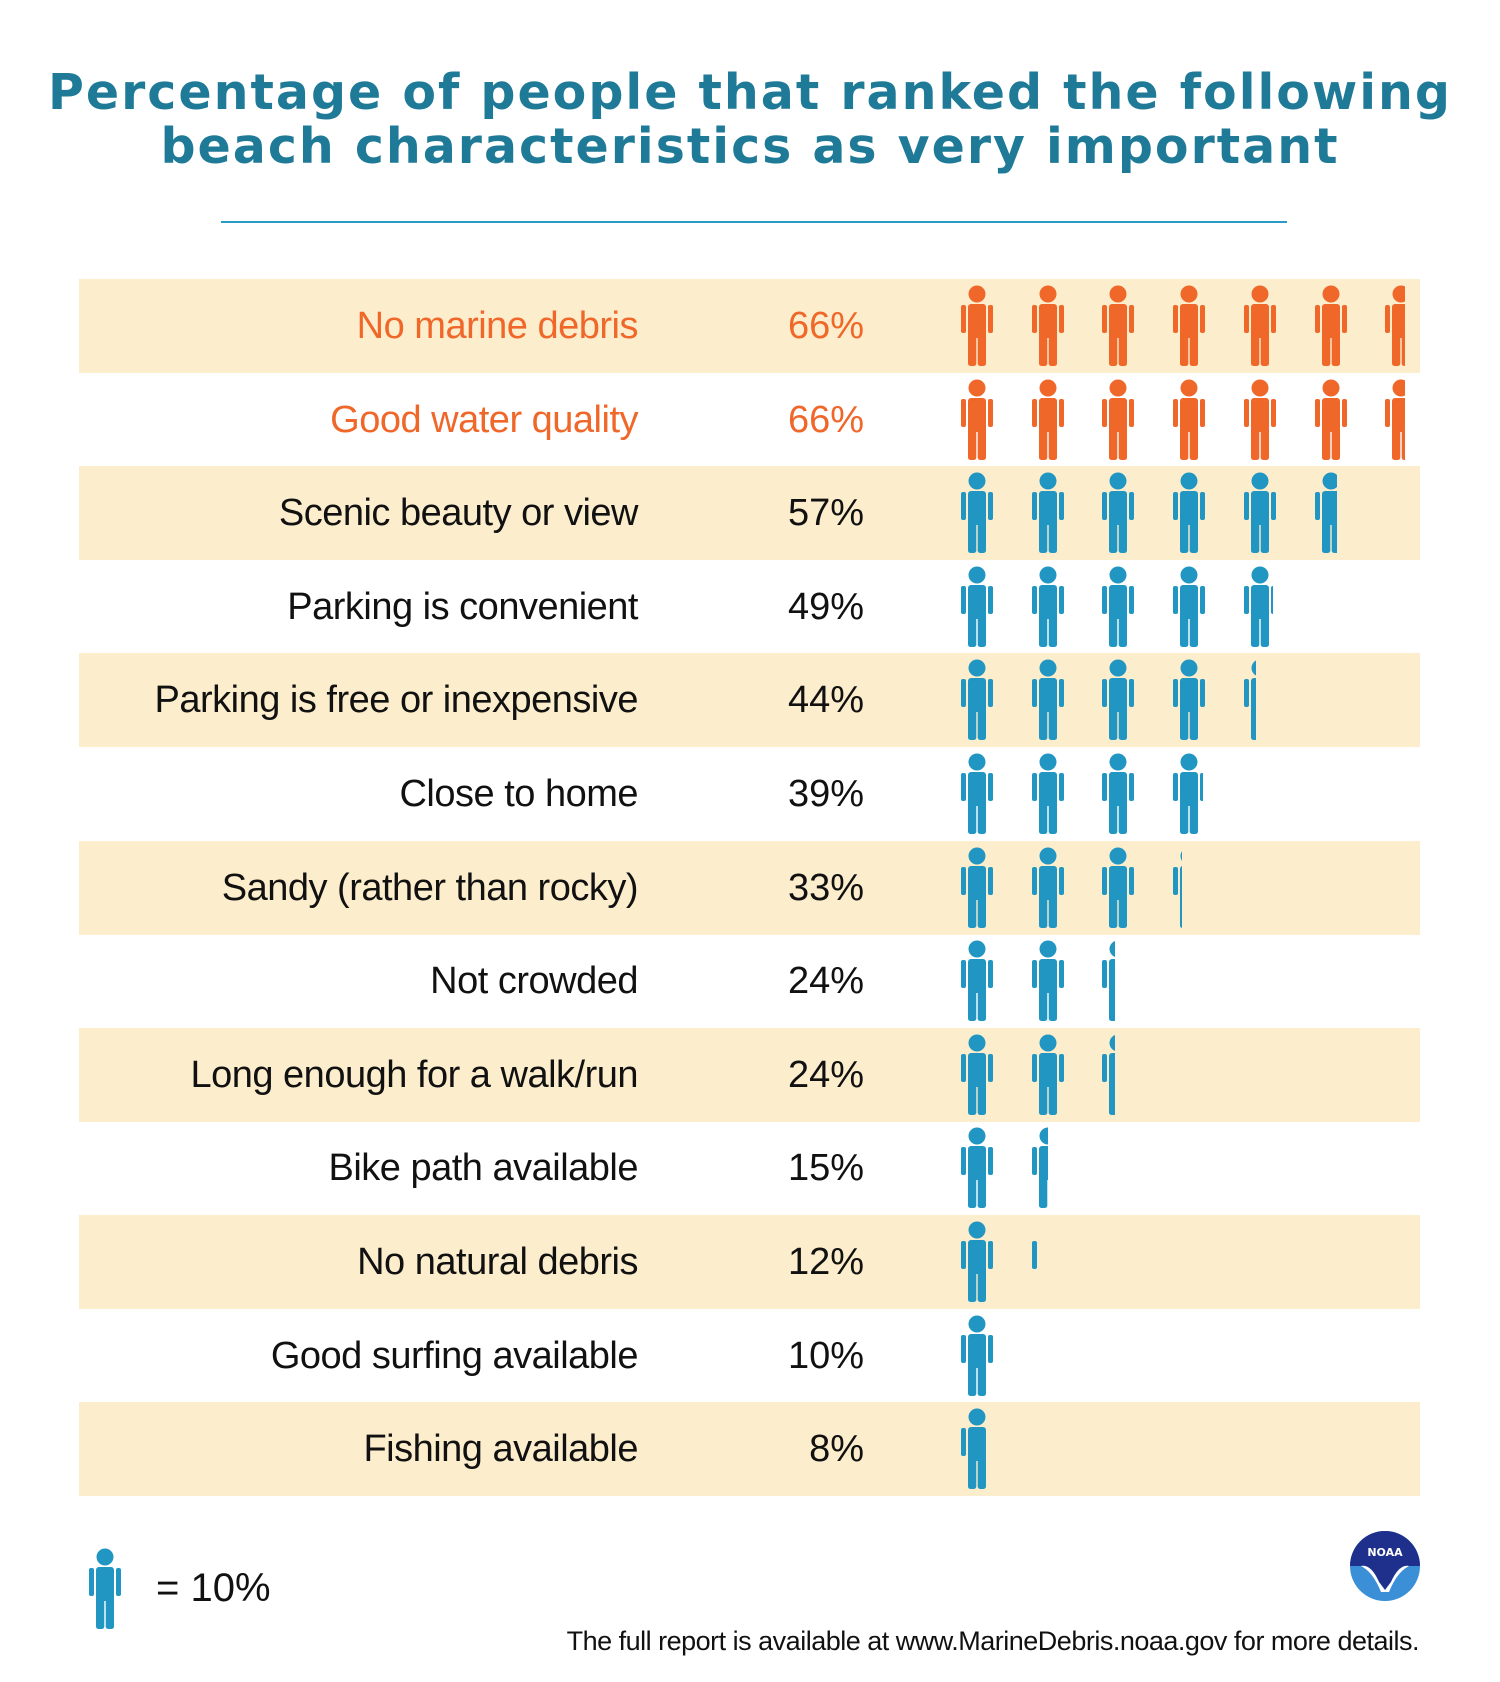  I want to click on category-label: Parking is convenient, so click(462, 606).